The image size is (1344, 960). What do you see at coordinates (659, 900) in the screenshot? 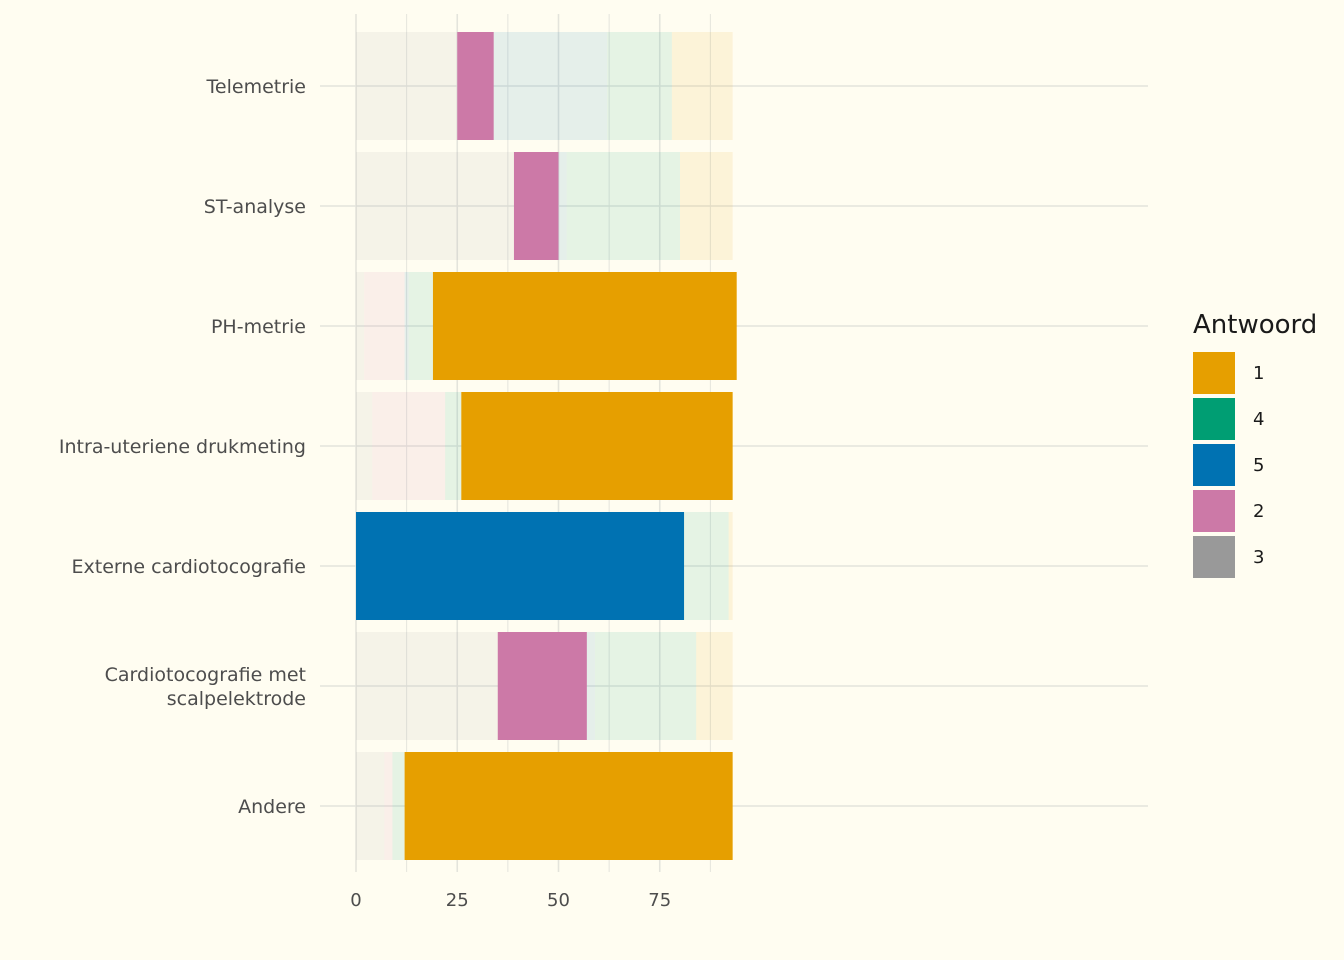
I see `x-tick-label: 75` at bounding box center [659, 900].